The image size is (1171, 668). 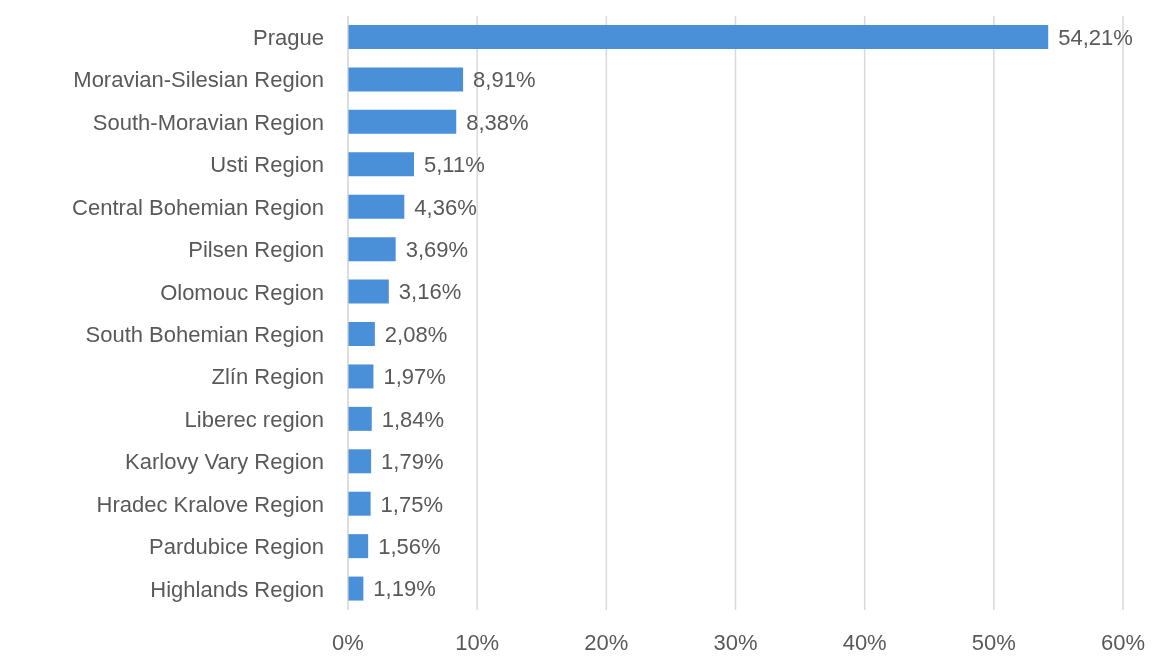 I want to click on x-tick-label: 0%, so click(x=348, y=642).